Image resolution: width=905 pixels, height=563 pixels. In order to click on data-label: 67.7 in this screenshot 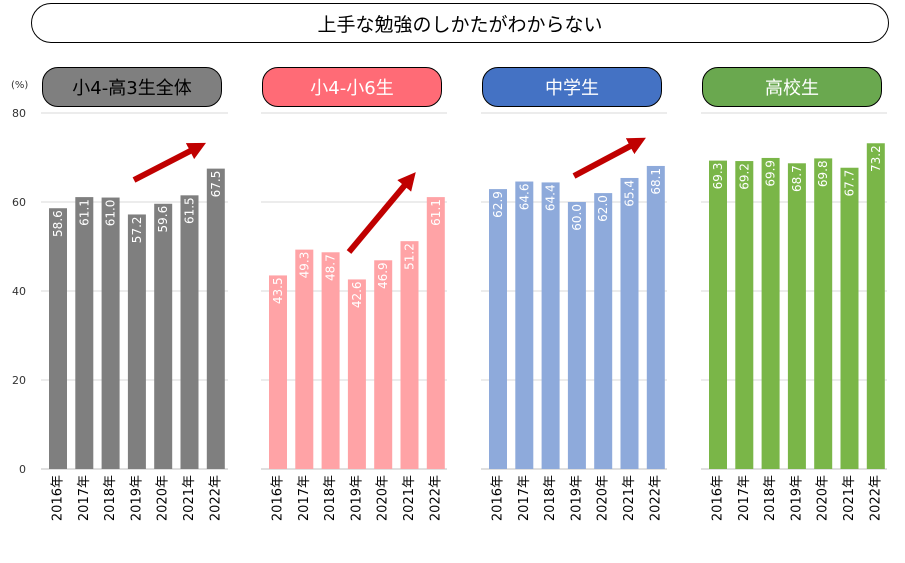, I will do `click(850, 183)`.